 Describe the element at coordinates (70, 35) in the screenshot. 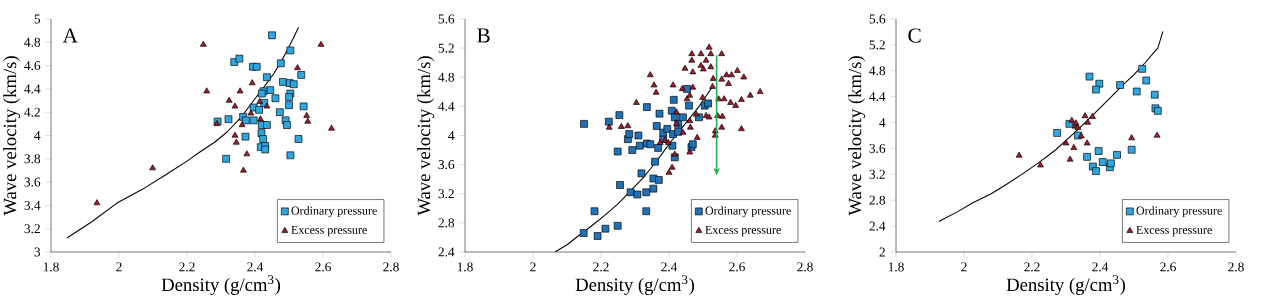

I see `chart-title: A` at that location.